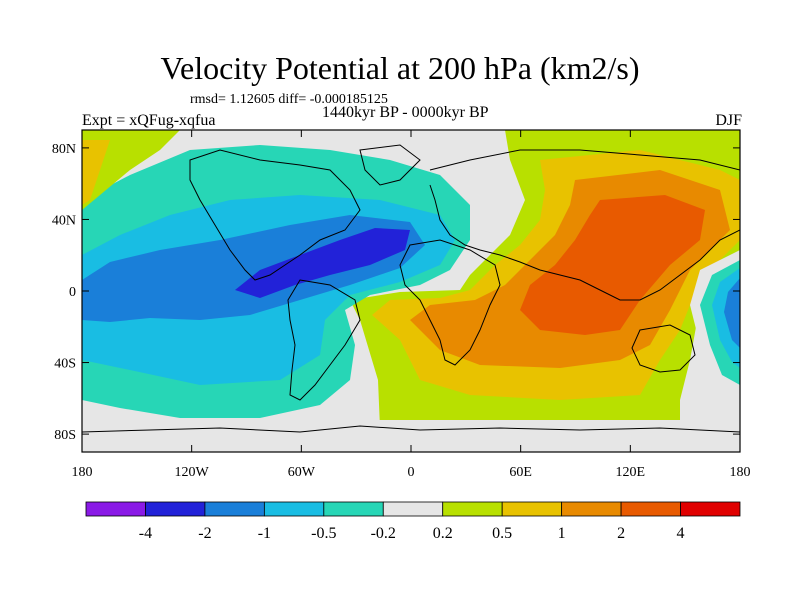  I want to click on map-title: Velocity Potential at 200 hPa (km2/s), so click(400, 68).